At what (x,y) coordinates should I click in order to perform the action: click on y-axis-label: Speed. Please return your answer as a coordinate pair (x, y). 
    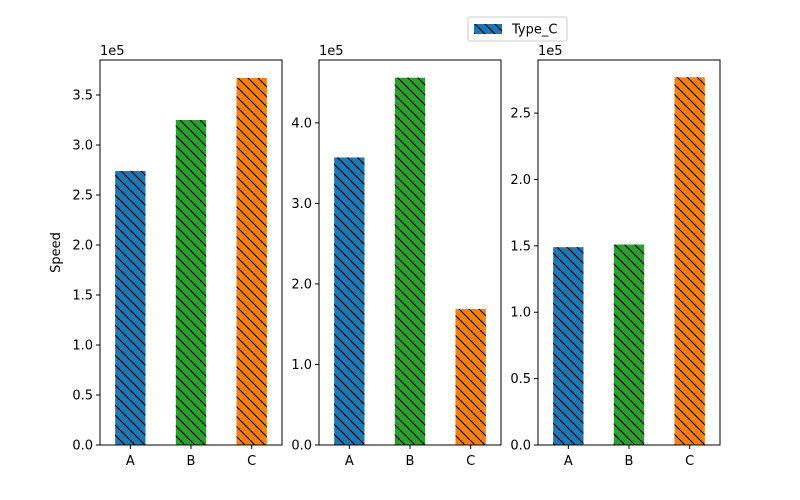
    Looking at the image, I should click on (56, 252).